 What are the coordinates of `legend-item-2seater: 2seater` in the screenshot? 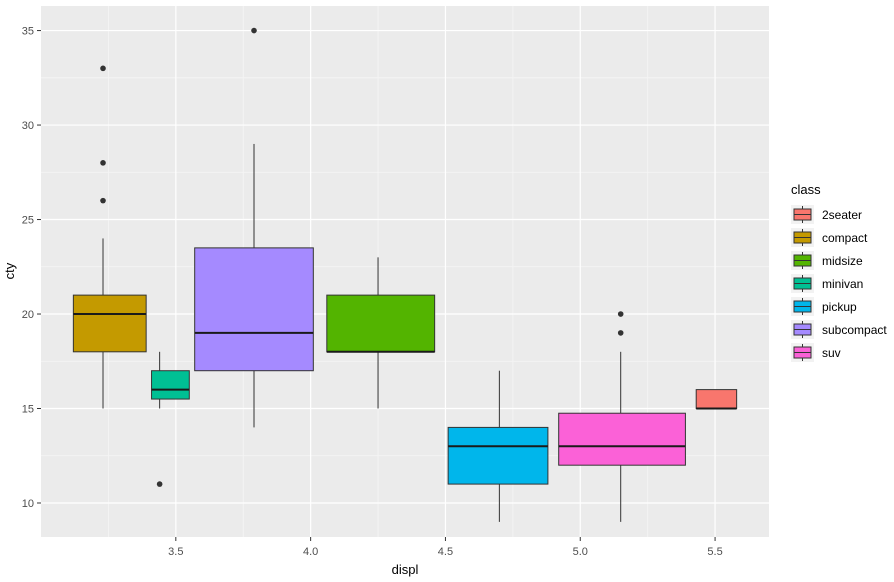 It's located at (826, 214).